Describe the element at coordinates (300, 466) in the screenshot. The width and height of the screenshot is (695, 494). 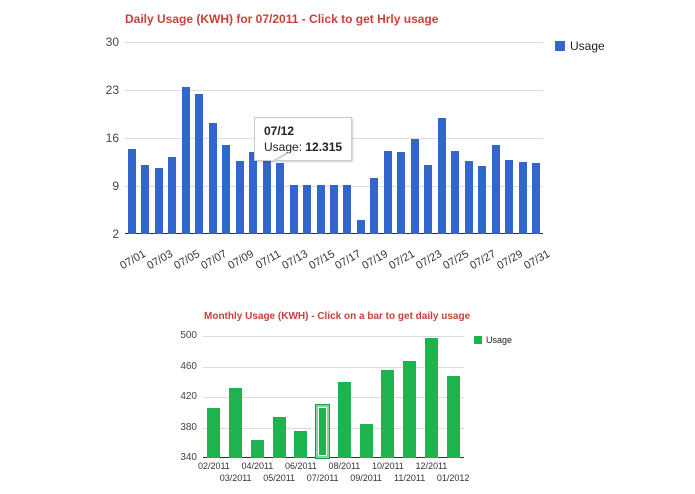
I see `x-tick-label: 06/2011` at that location.